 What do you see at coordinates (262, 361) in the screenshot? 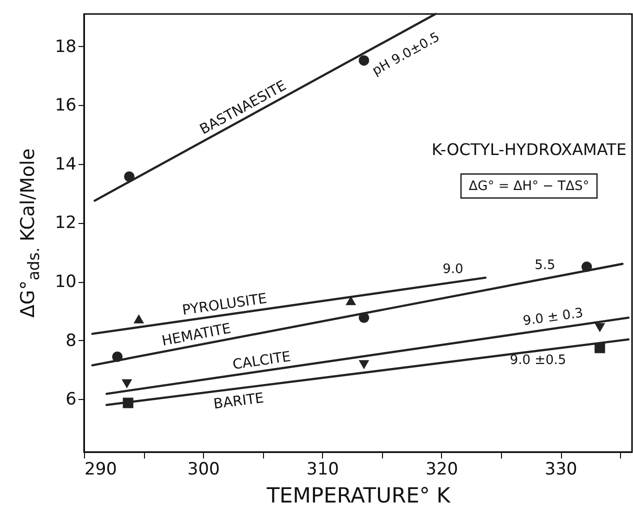
I see `text: CALCITE` at bounding box center [262, 361].